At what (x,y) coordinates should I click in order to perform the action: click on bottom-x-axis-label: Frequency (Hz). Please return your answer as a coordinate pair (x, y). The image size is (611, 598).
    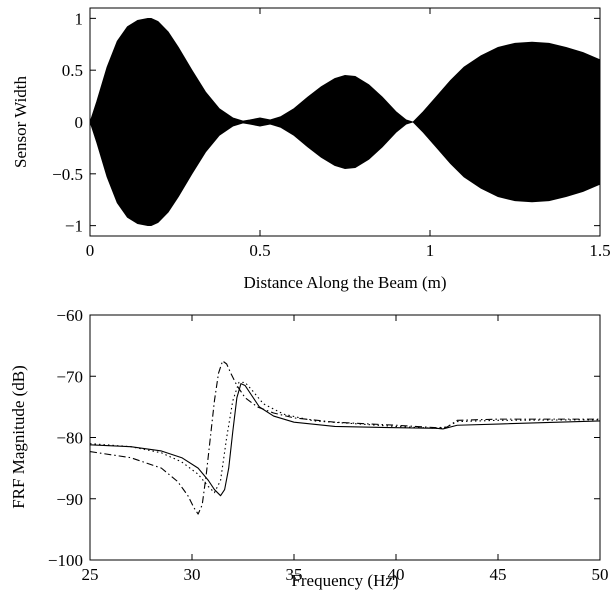
    Looking at the image, I should click on (344, 580).